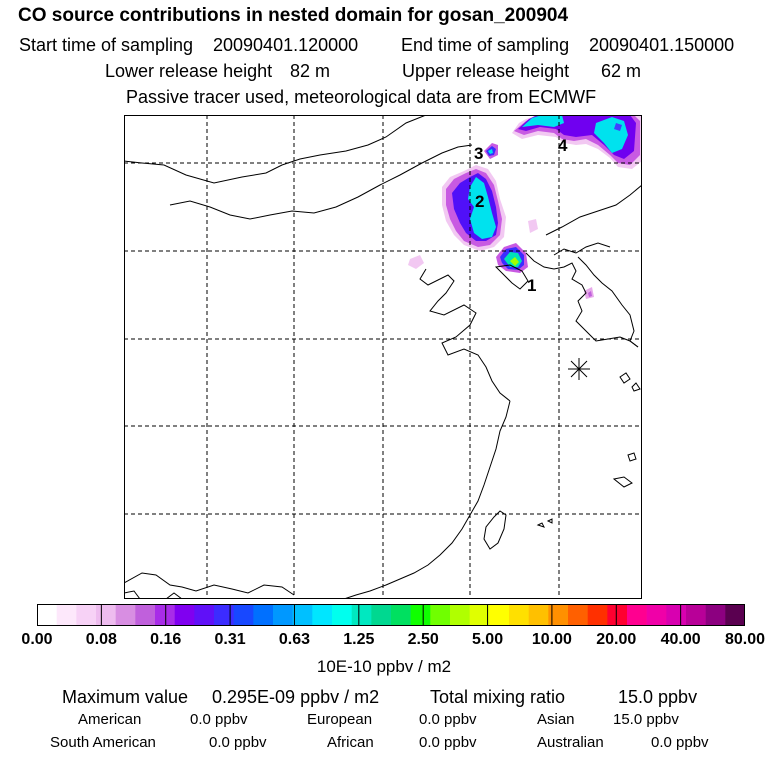 The image size is (768, 768). What do you see at coordinates (103, 742) in the screenshot?
I see `south-american-label: South American` at bounding box center [103, 742].